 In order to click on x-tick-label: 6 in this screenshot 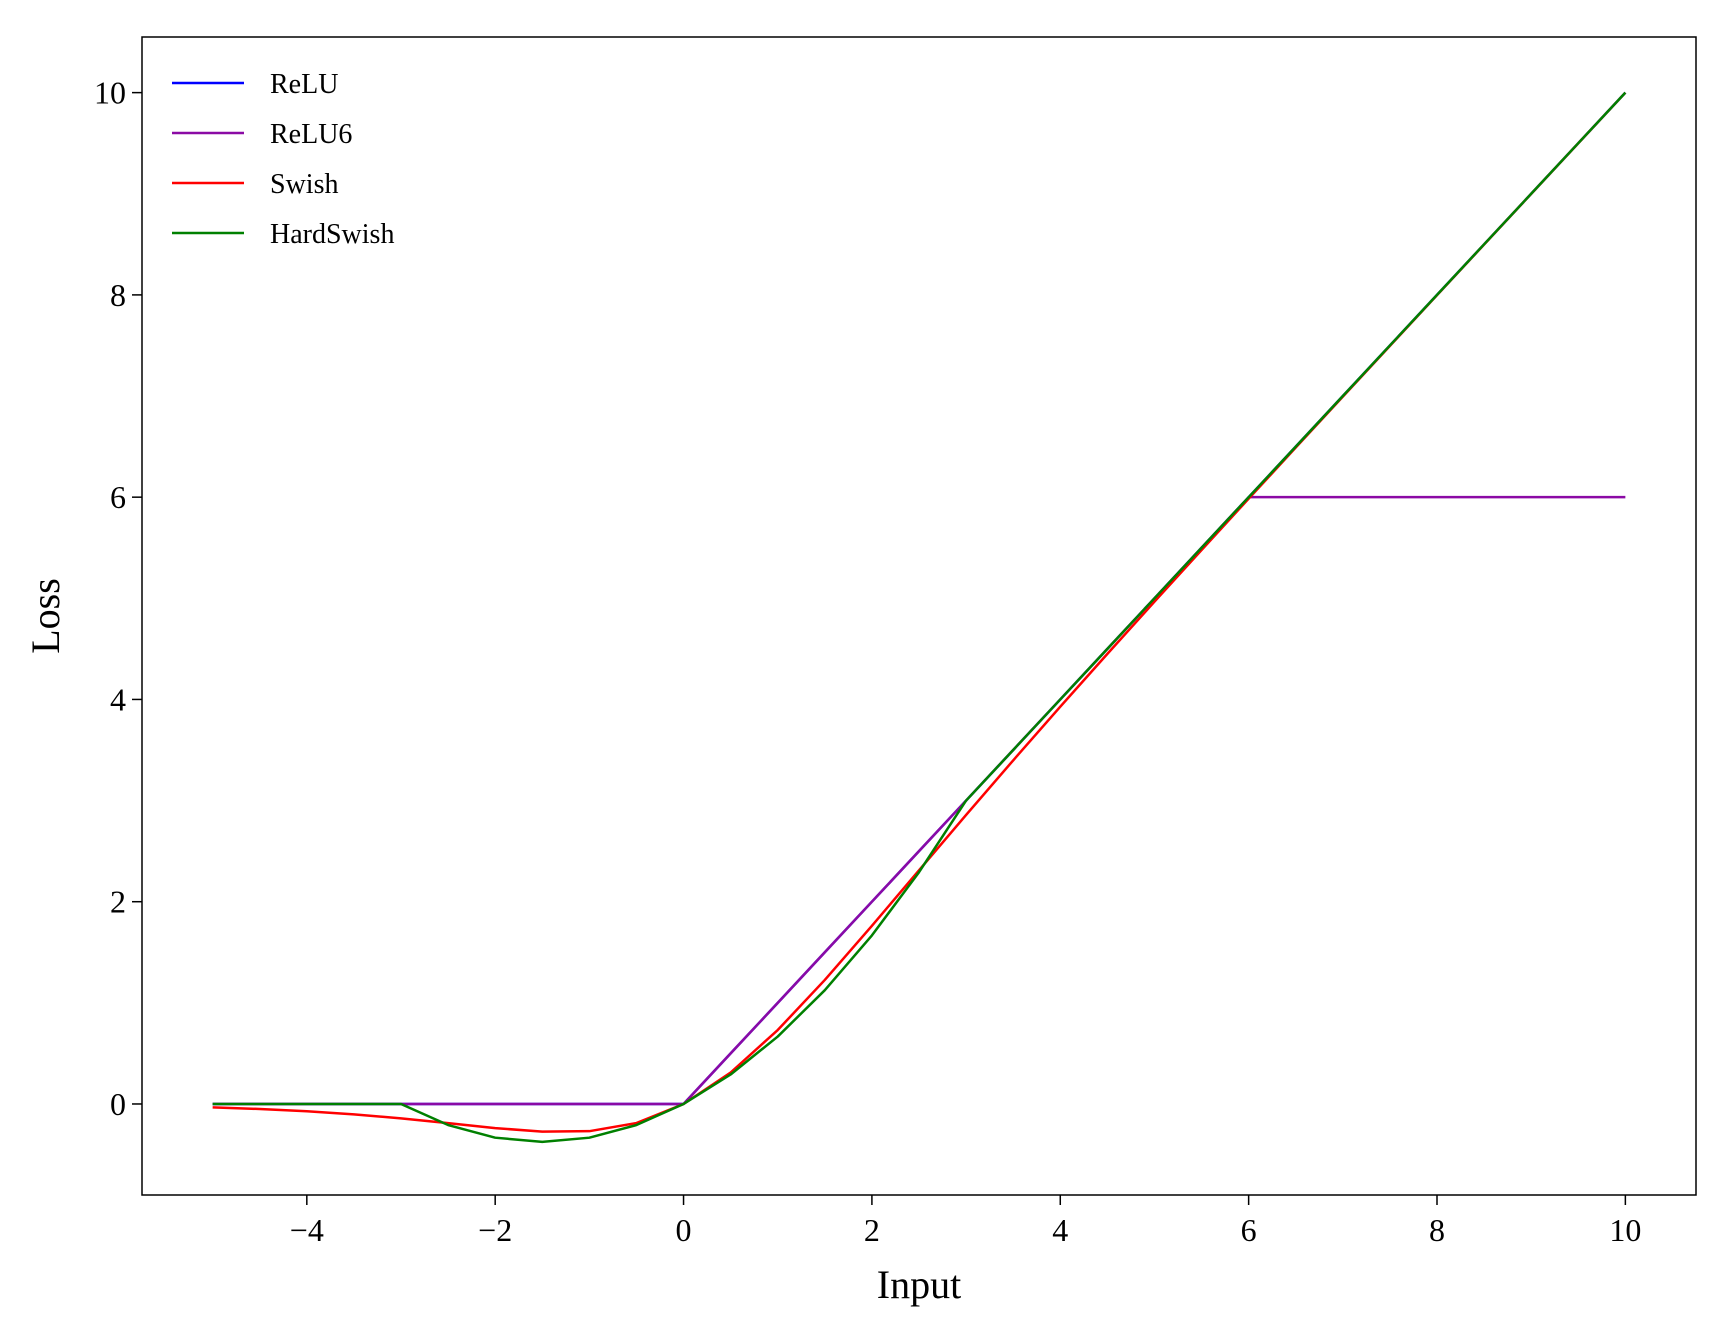, I will do `click(1249, 1230)`.